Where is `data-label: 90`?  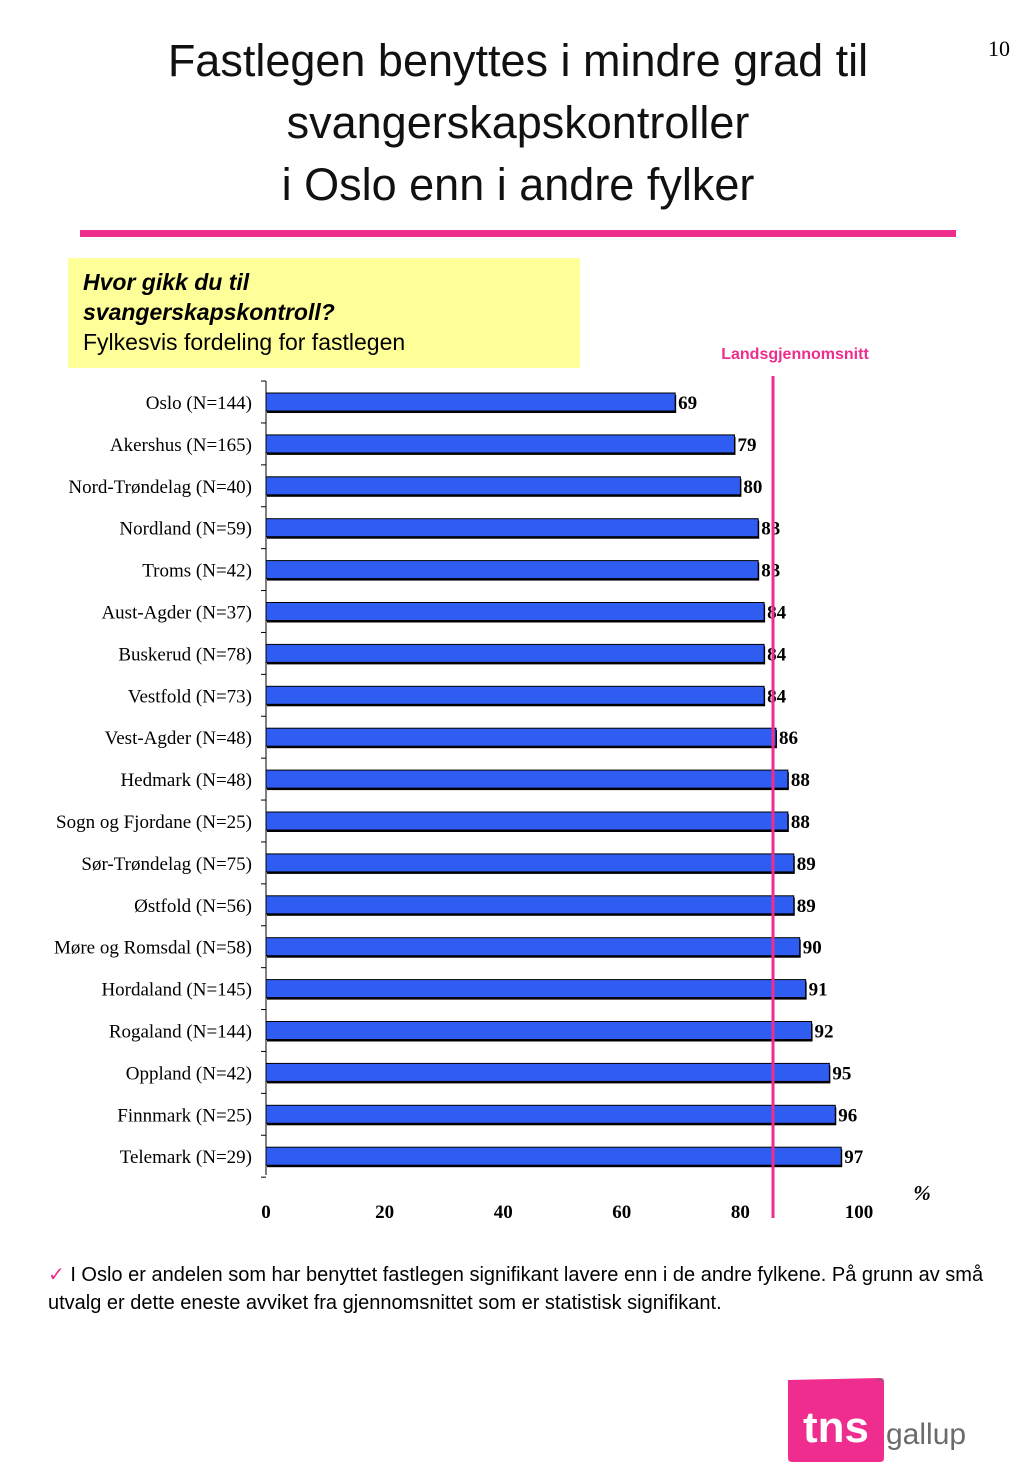 data-label: 90 is located at coordinates (812, 948).